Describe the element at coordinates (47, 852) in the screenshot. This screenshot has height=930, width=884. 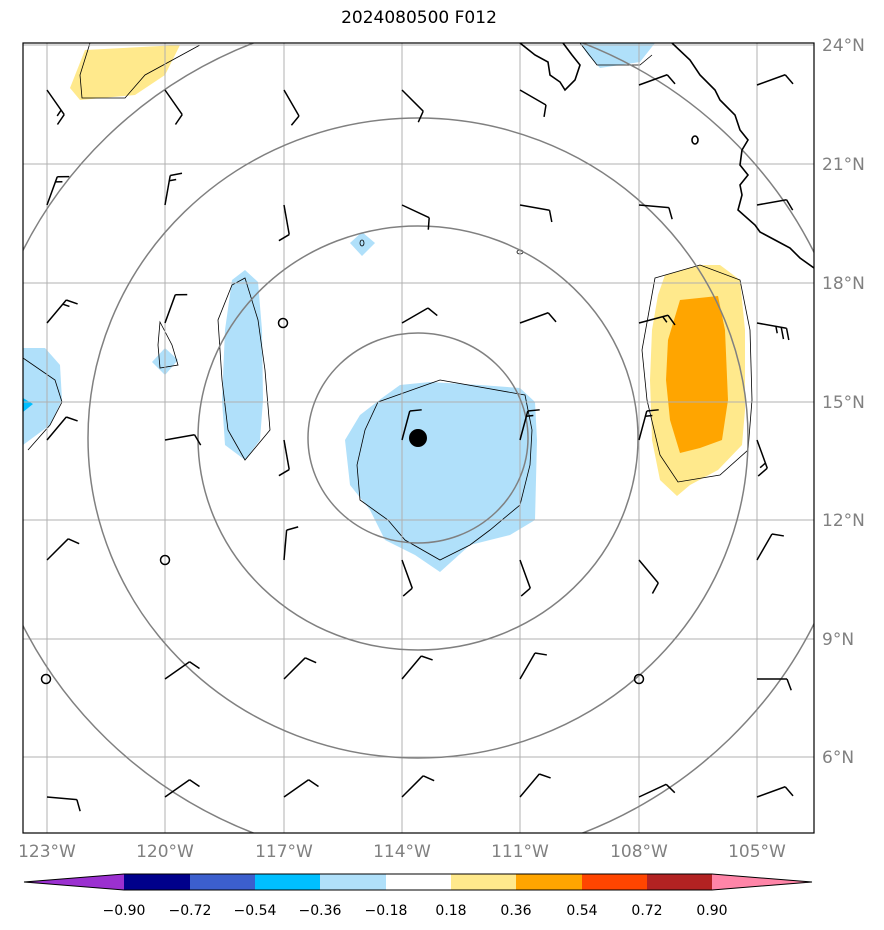
I see `lon-label: 123°W` at that location.